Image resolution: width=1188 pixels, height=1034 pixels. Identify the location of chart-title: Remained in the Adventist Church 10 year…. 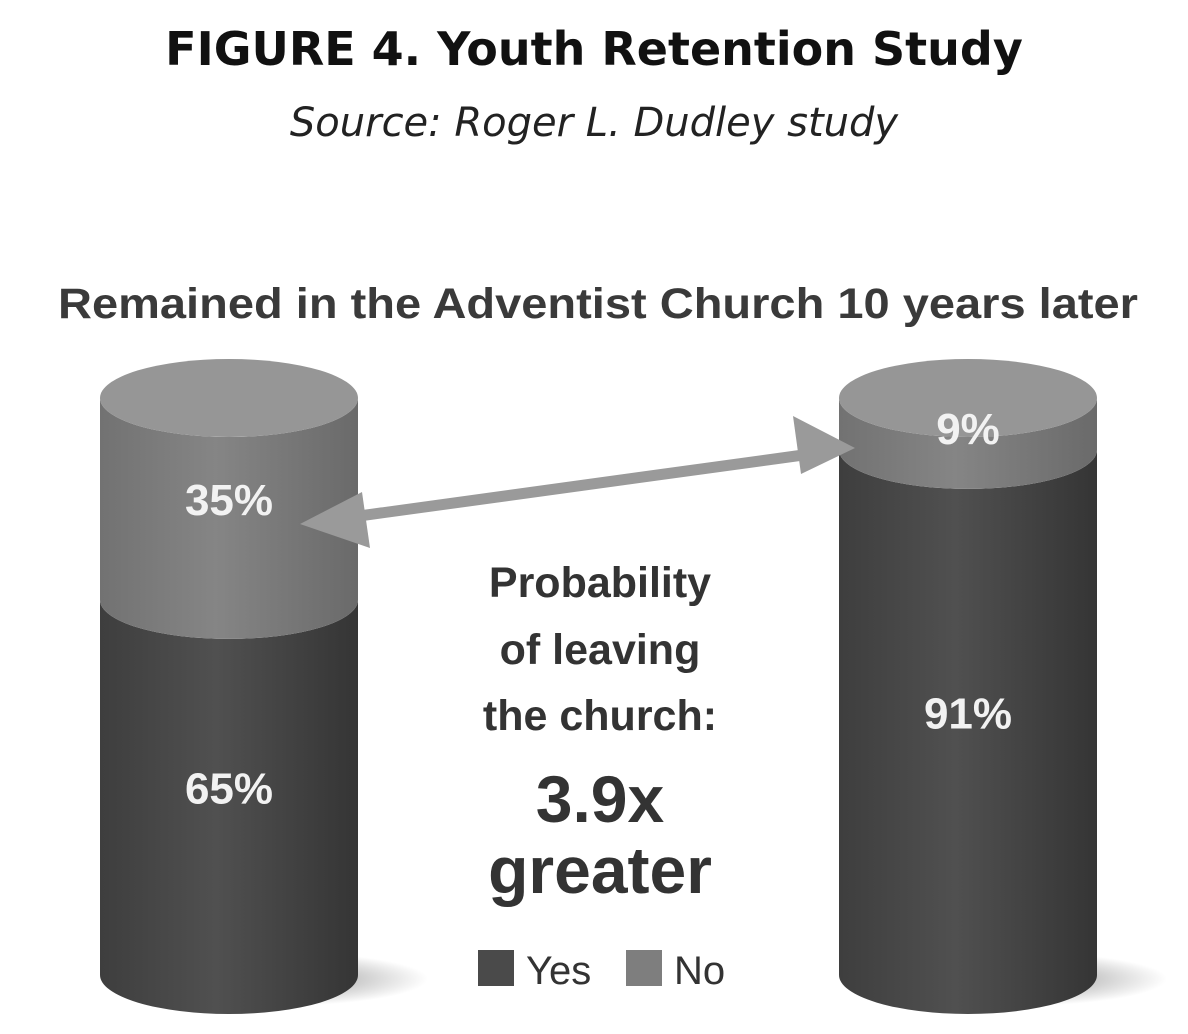
(598, 304).